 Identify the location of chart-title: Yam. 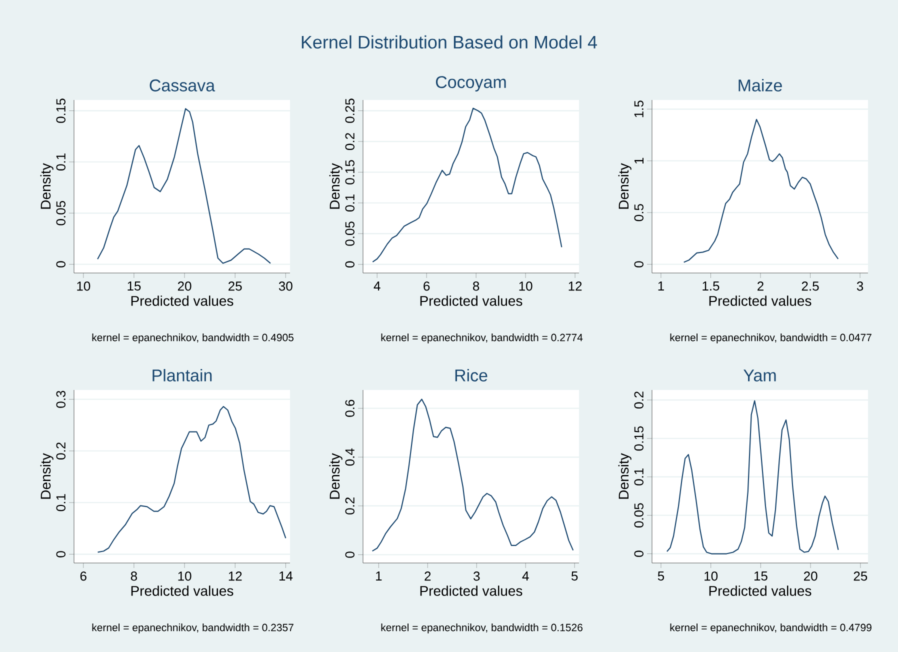
(760, 376).